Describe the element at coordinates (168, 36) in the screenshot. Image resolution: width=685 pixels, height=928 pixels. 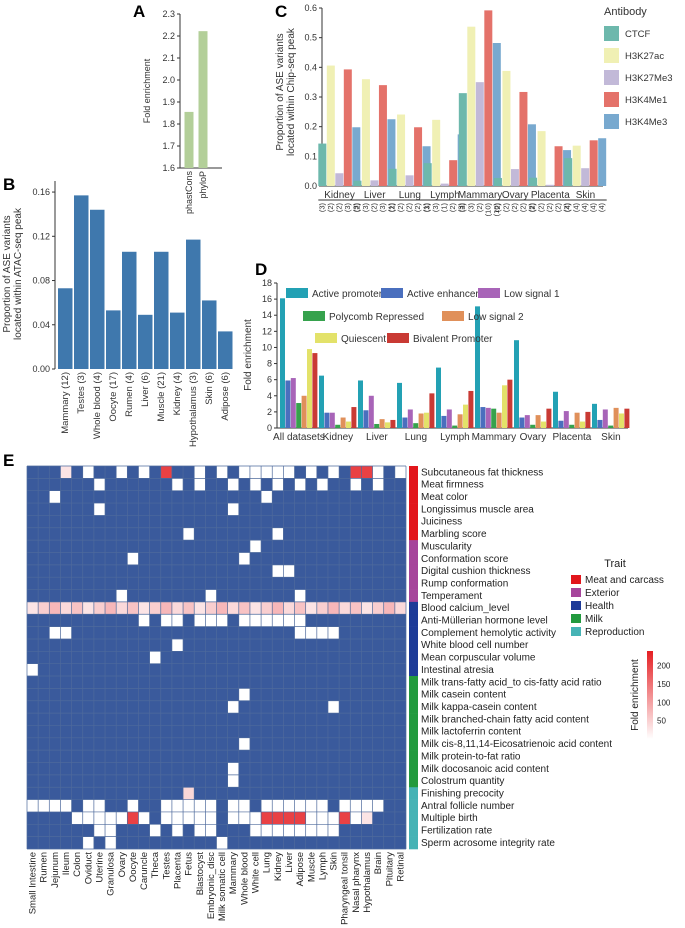
I see `y-tick-label: 2.2` at that location.